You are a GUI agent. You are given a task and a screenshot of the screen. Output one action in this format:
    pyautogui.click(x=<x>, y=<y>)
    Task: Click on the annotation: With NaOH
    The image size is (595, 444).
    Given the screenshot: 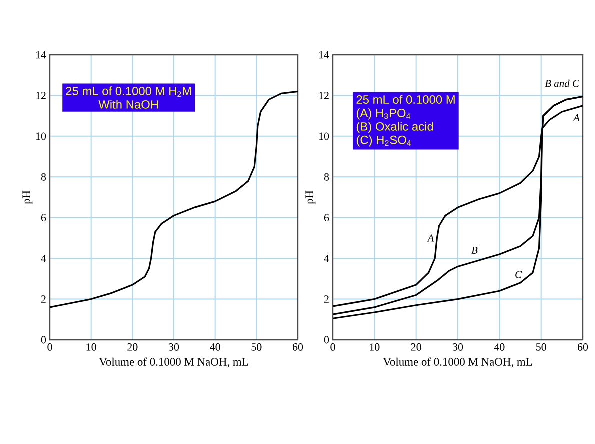 What is the action you would take?
    pyautogui.click(x=128, y=104)
    